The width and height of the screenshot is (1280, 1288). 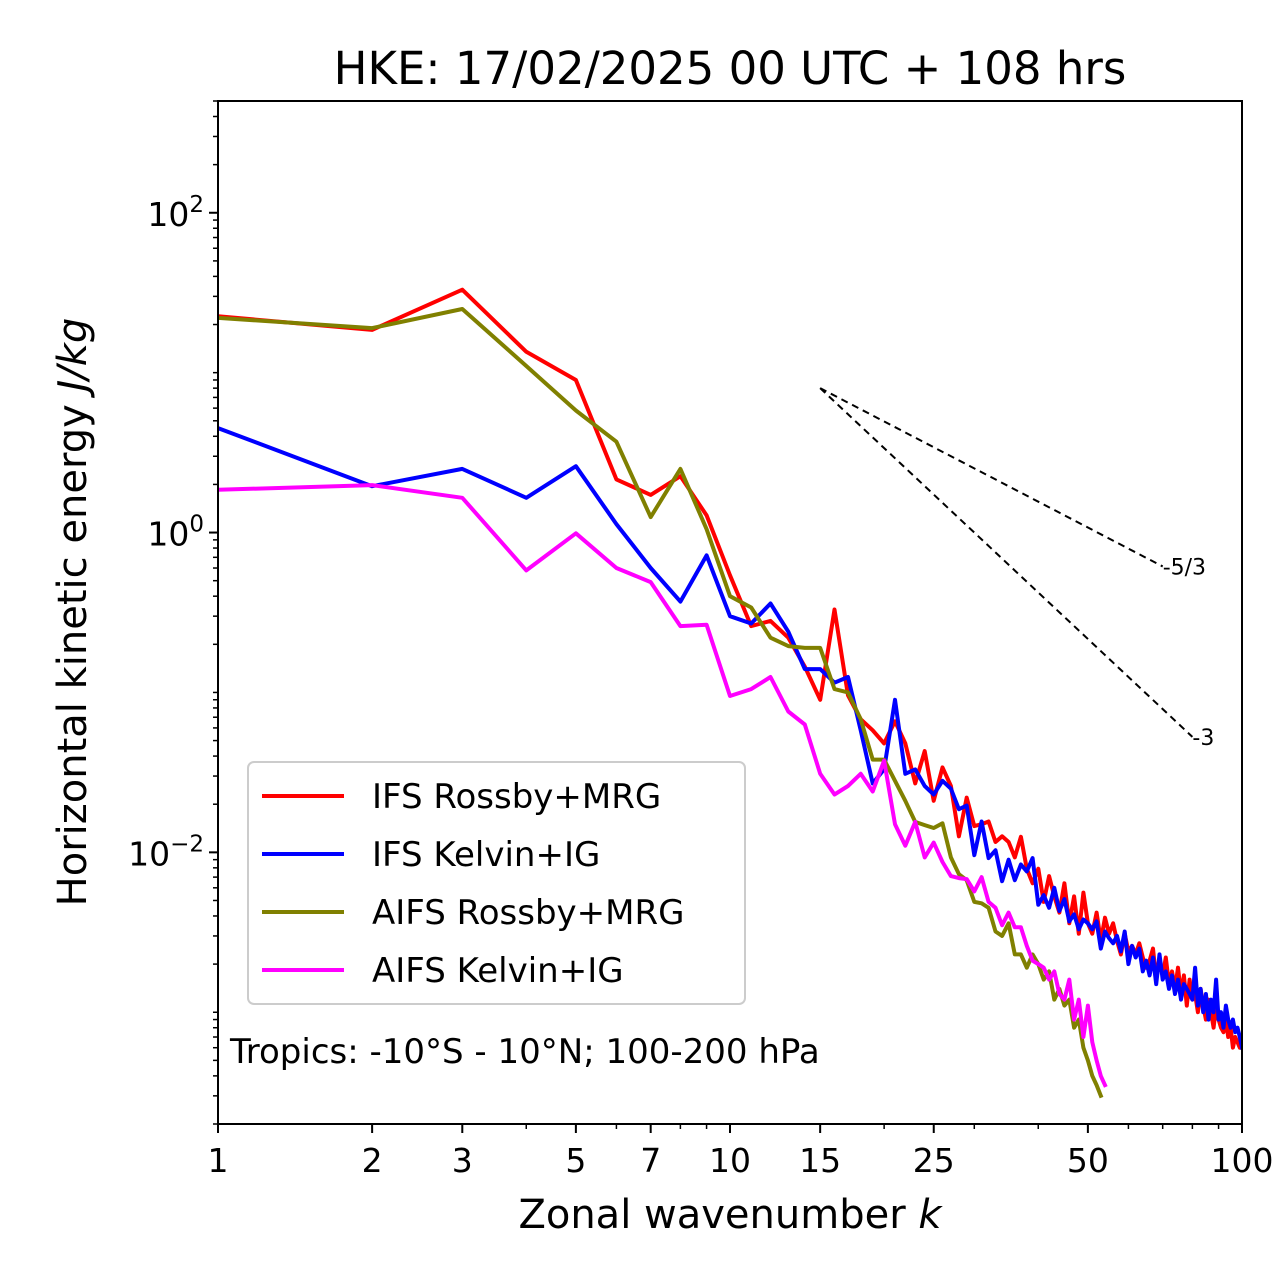 I want to click on reference-lines: -5/3 -3, so click(x=1016, y=569).